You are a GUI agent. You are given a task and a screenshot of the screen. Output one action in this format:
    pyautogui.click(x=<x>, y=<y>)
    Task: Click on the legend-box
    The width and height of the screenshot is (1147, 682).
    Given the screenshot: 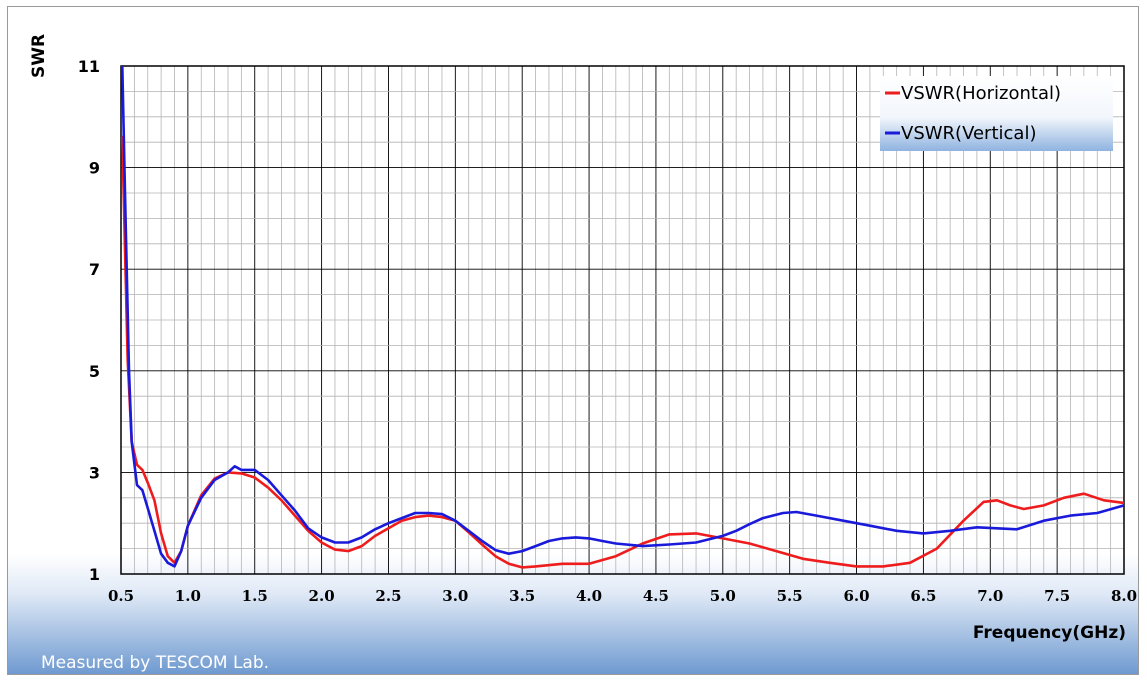 What is the action you would take?
    pyautogui.click(x=996, y=113)
    